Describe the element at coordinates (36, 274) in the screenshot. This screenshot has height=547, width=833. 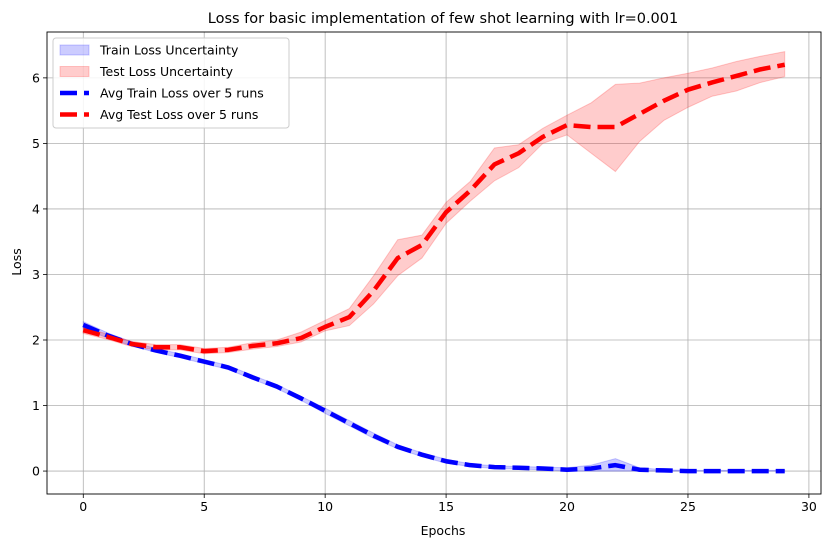
I see `y-tick-label: 3` at that location.